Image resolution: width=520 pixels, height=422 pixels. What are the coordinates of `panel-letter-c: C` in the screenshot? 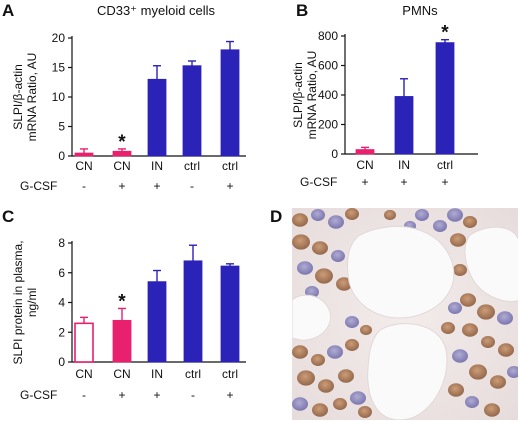 It's located at (8, 216).